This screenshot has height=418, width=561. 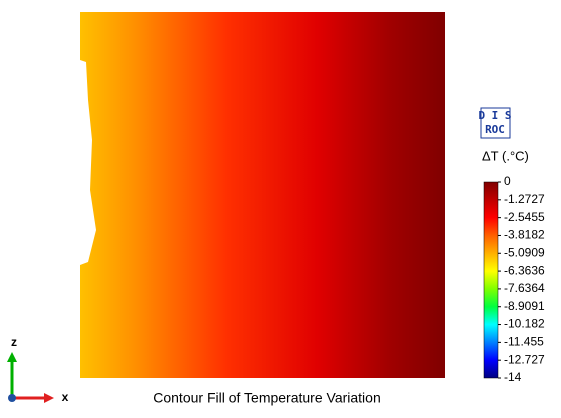 I want to click on colorbar-tick-label: -3.8182, so click(x=524, y=235).